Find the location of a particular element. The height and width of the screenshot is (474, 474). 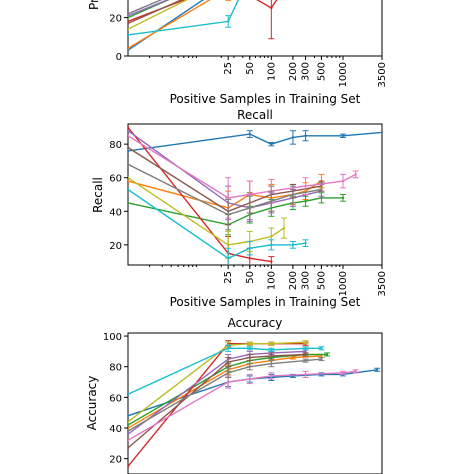

chart-title: Accuracy is located at coordinates (255, 323).